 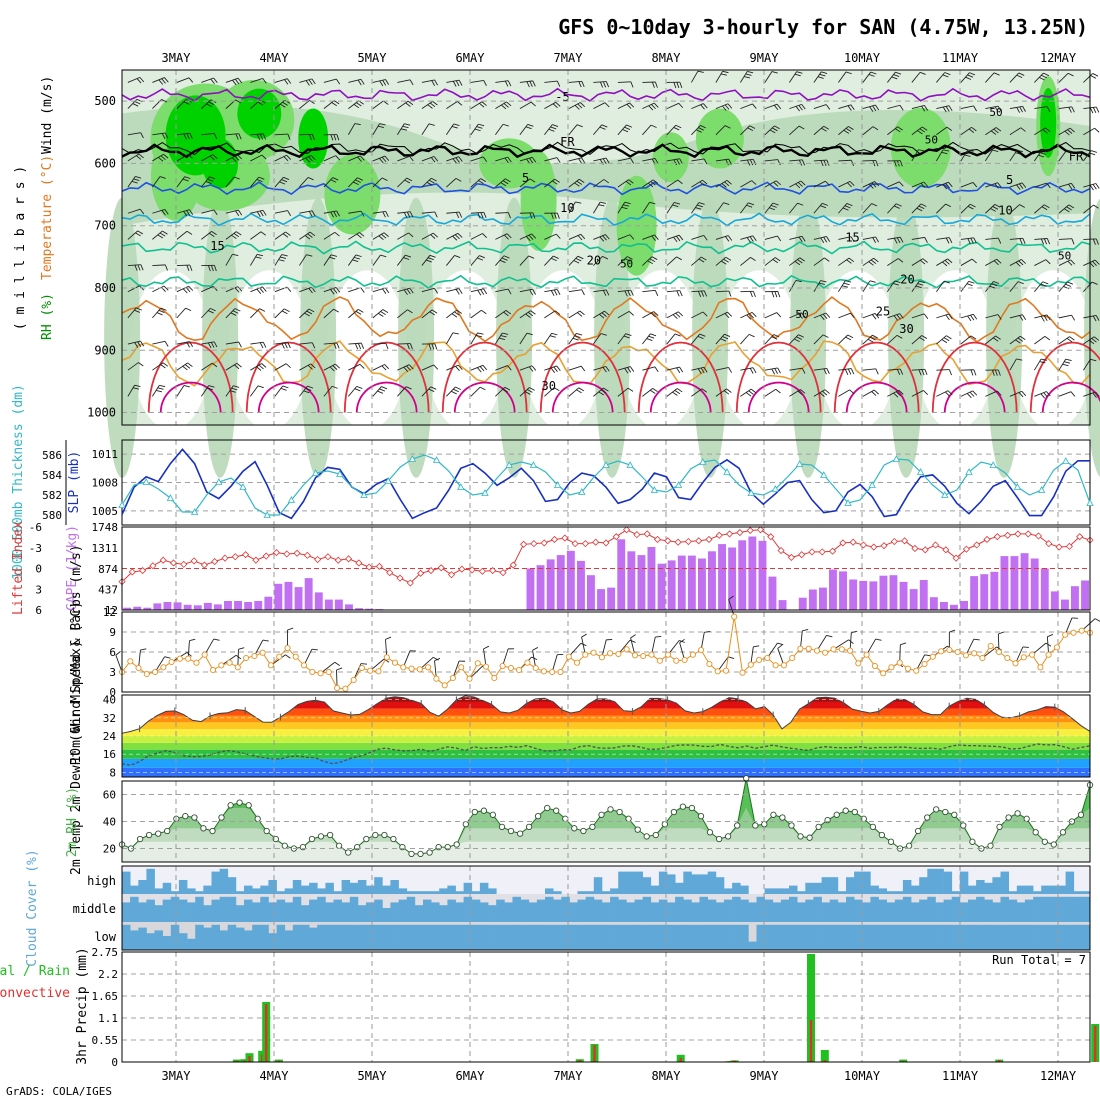 What do you see at coordinates (811, 1041) in the screenshot?
I see `precip-convective-bar` at bounding box center [811, 1041].